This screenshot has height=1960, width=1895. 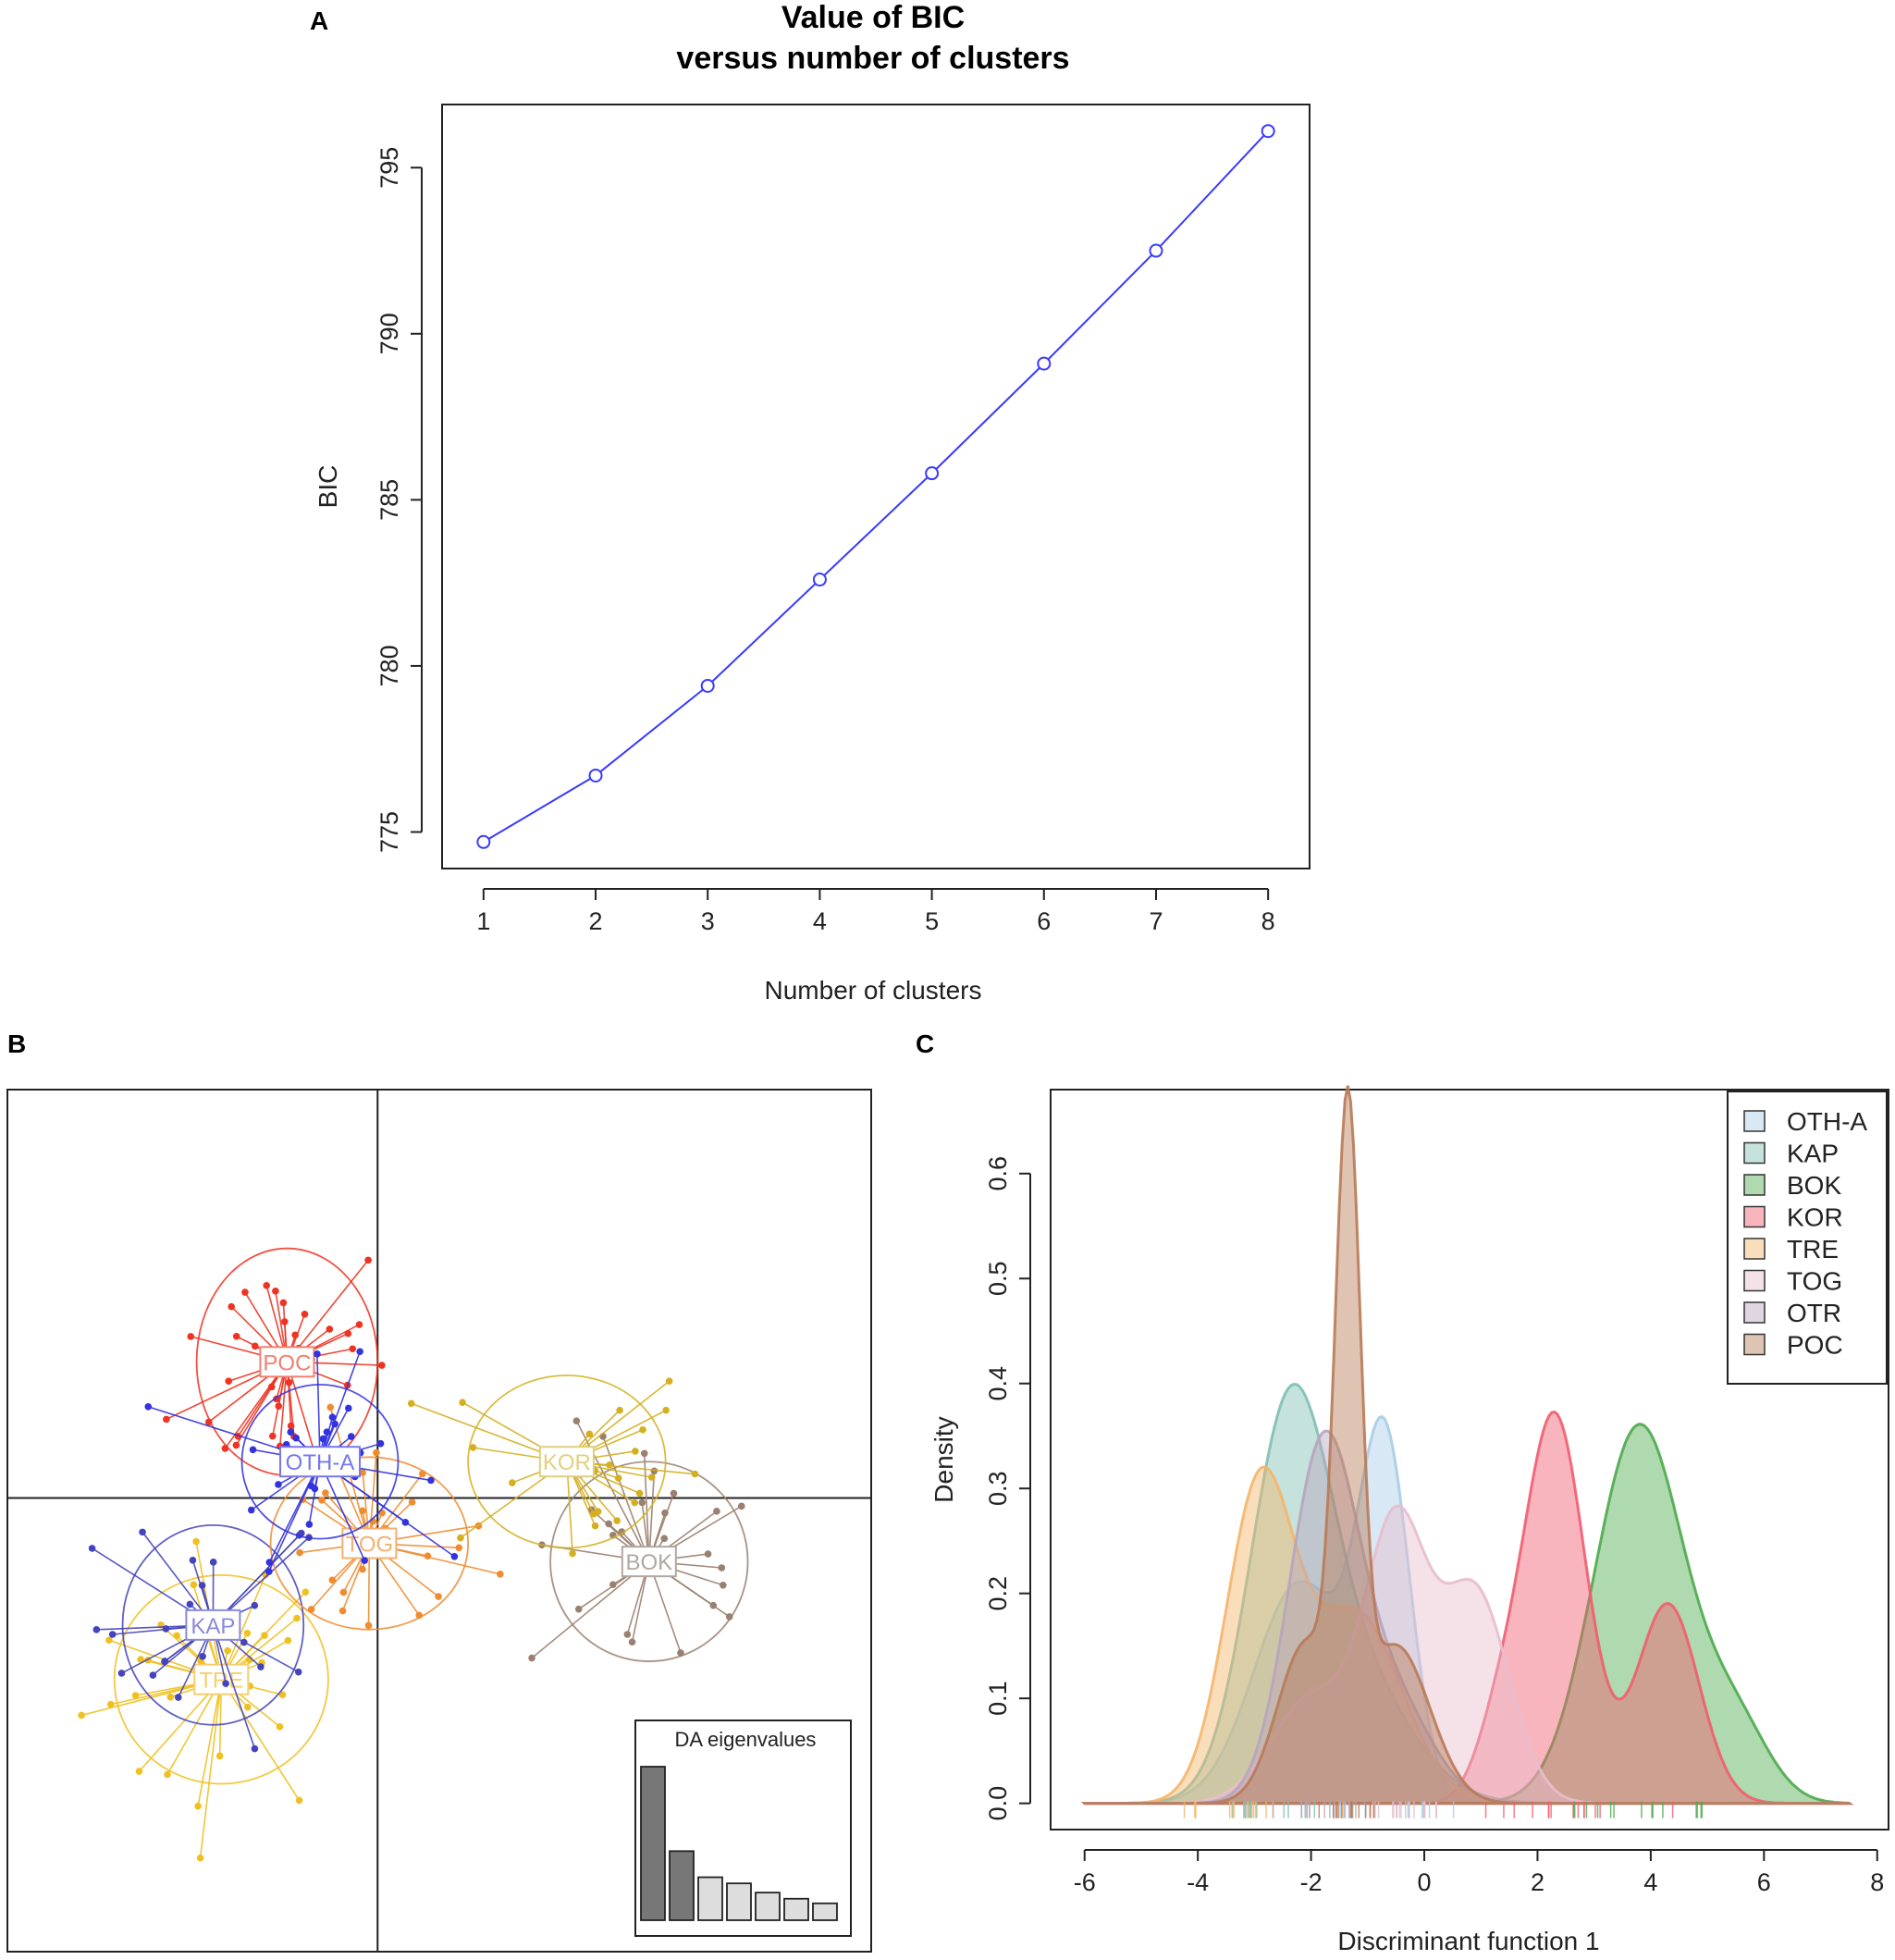 I want to click on group-label: KOR, so click(x=567, y=1462).